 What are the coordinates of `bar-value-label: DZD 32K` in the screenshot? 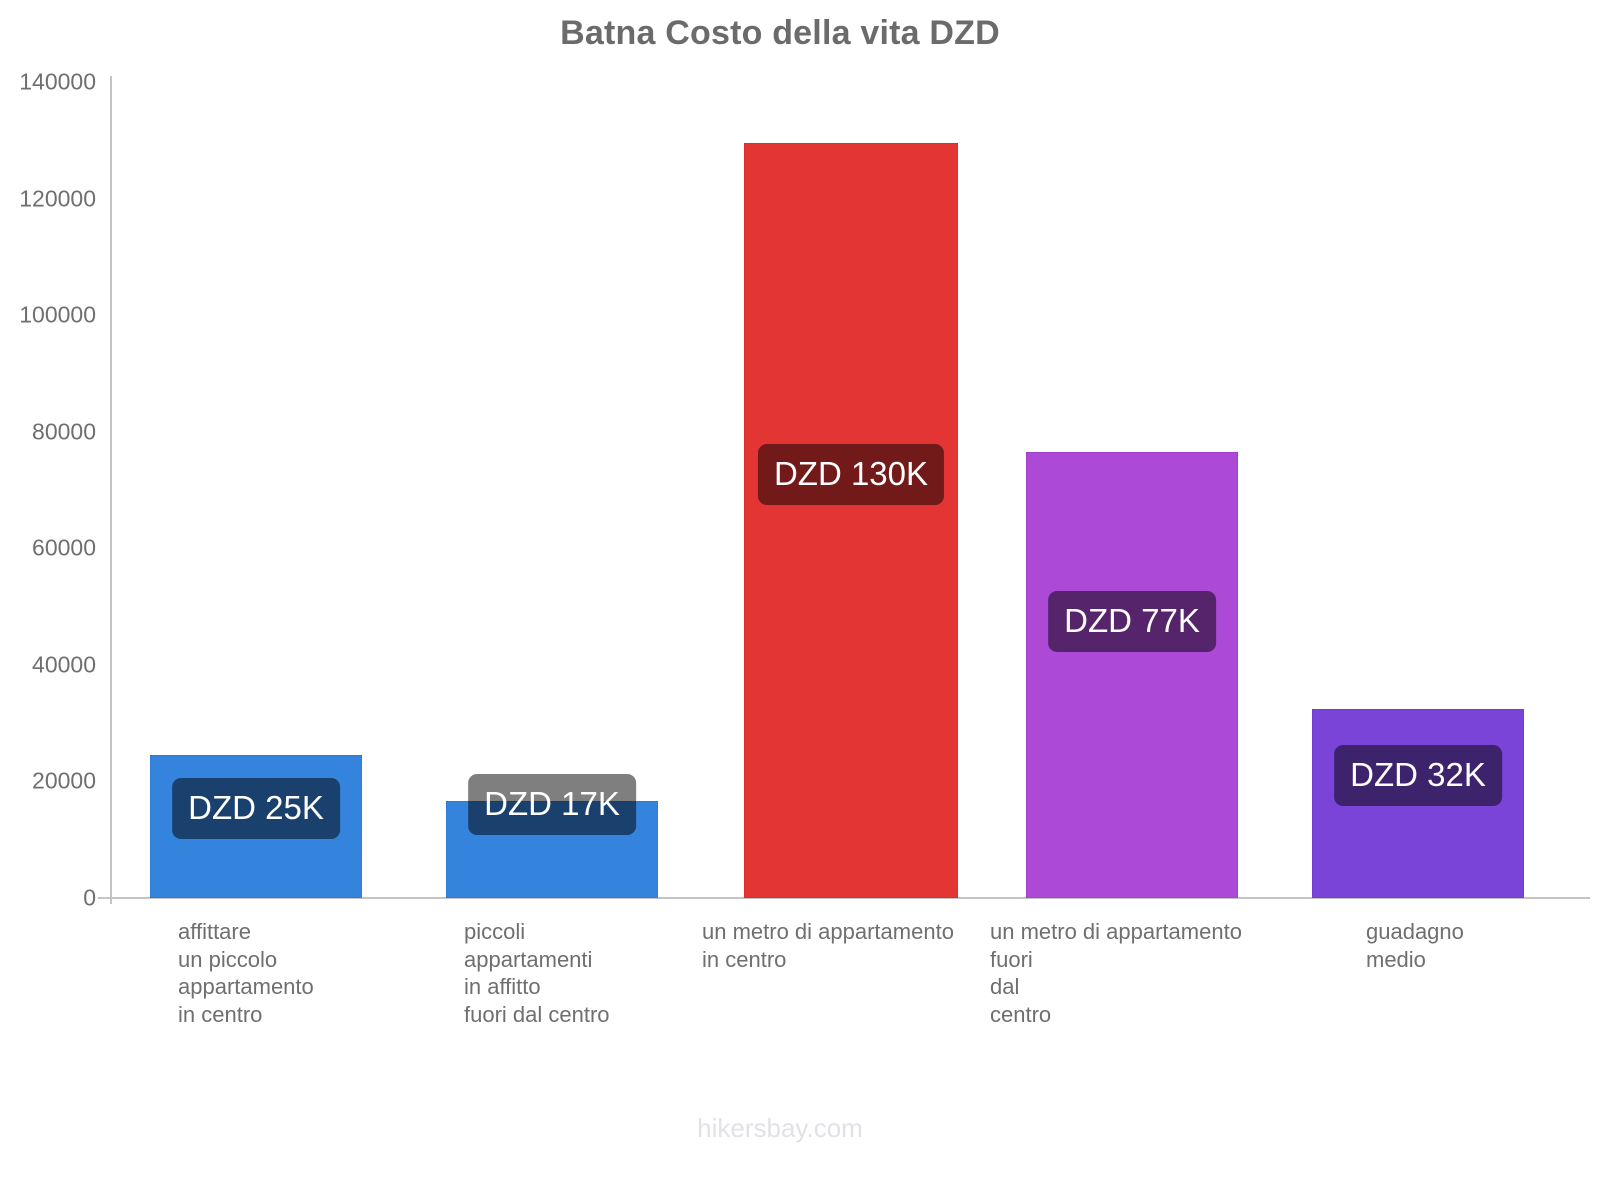 It's located at (1418, 776).